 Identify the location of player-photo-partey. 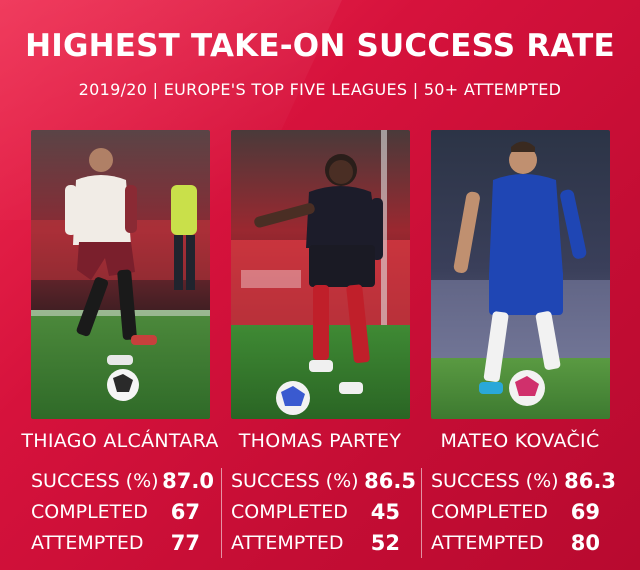
(320, 274).